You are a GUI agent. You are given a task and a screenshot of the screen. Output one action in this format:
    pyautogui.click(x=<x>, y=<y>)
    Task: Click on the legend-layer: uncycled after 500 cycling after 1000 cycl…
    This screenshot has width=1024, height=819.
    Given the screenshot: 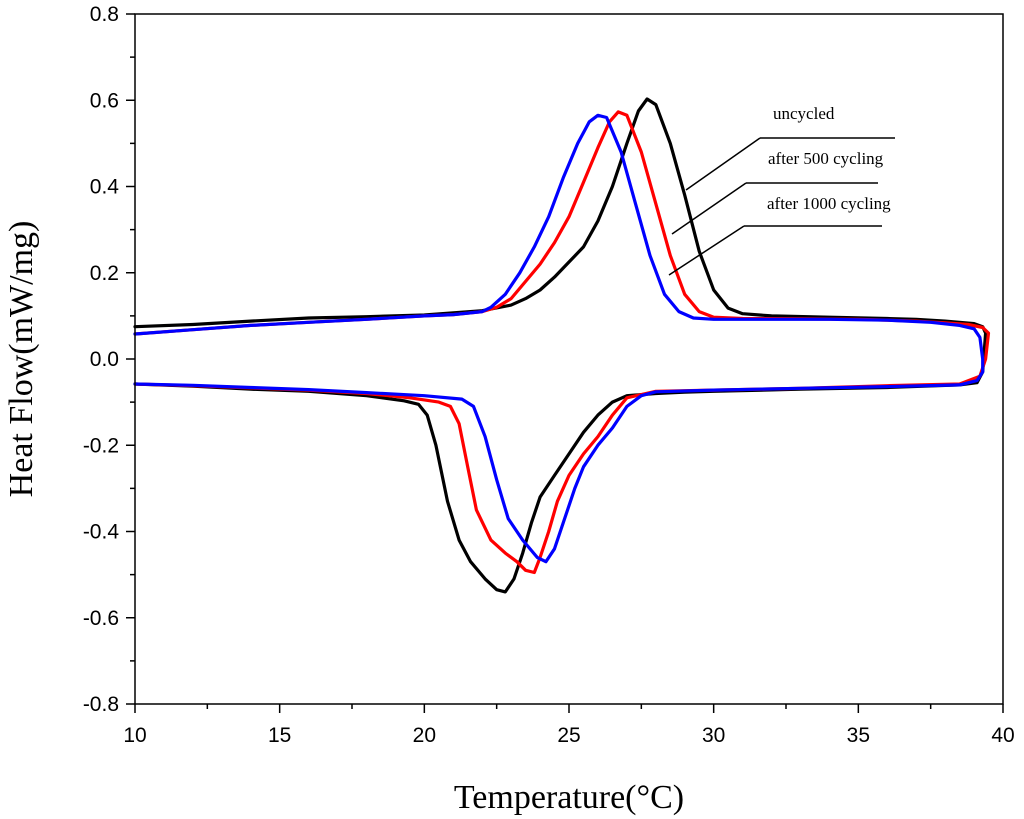 What is the action you would take?
    pyautogui.click(x=781, y=190)
    